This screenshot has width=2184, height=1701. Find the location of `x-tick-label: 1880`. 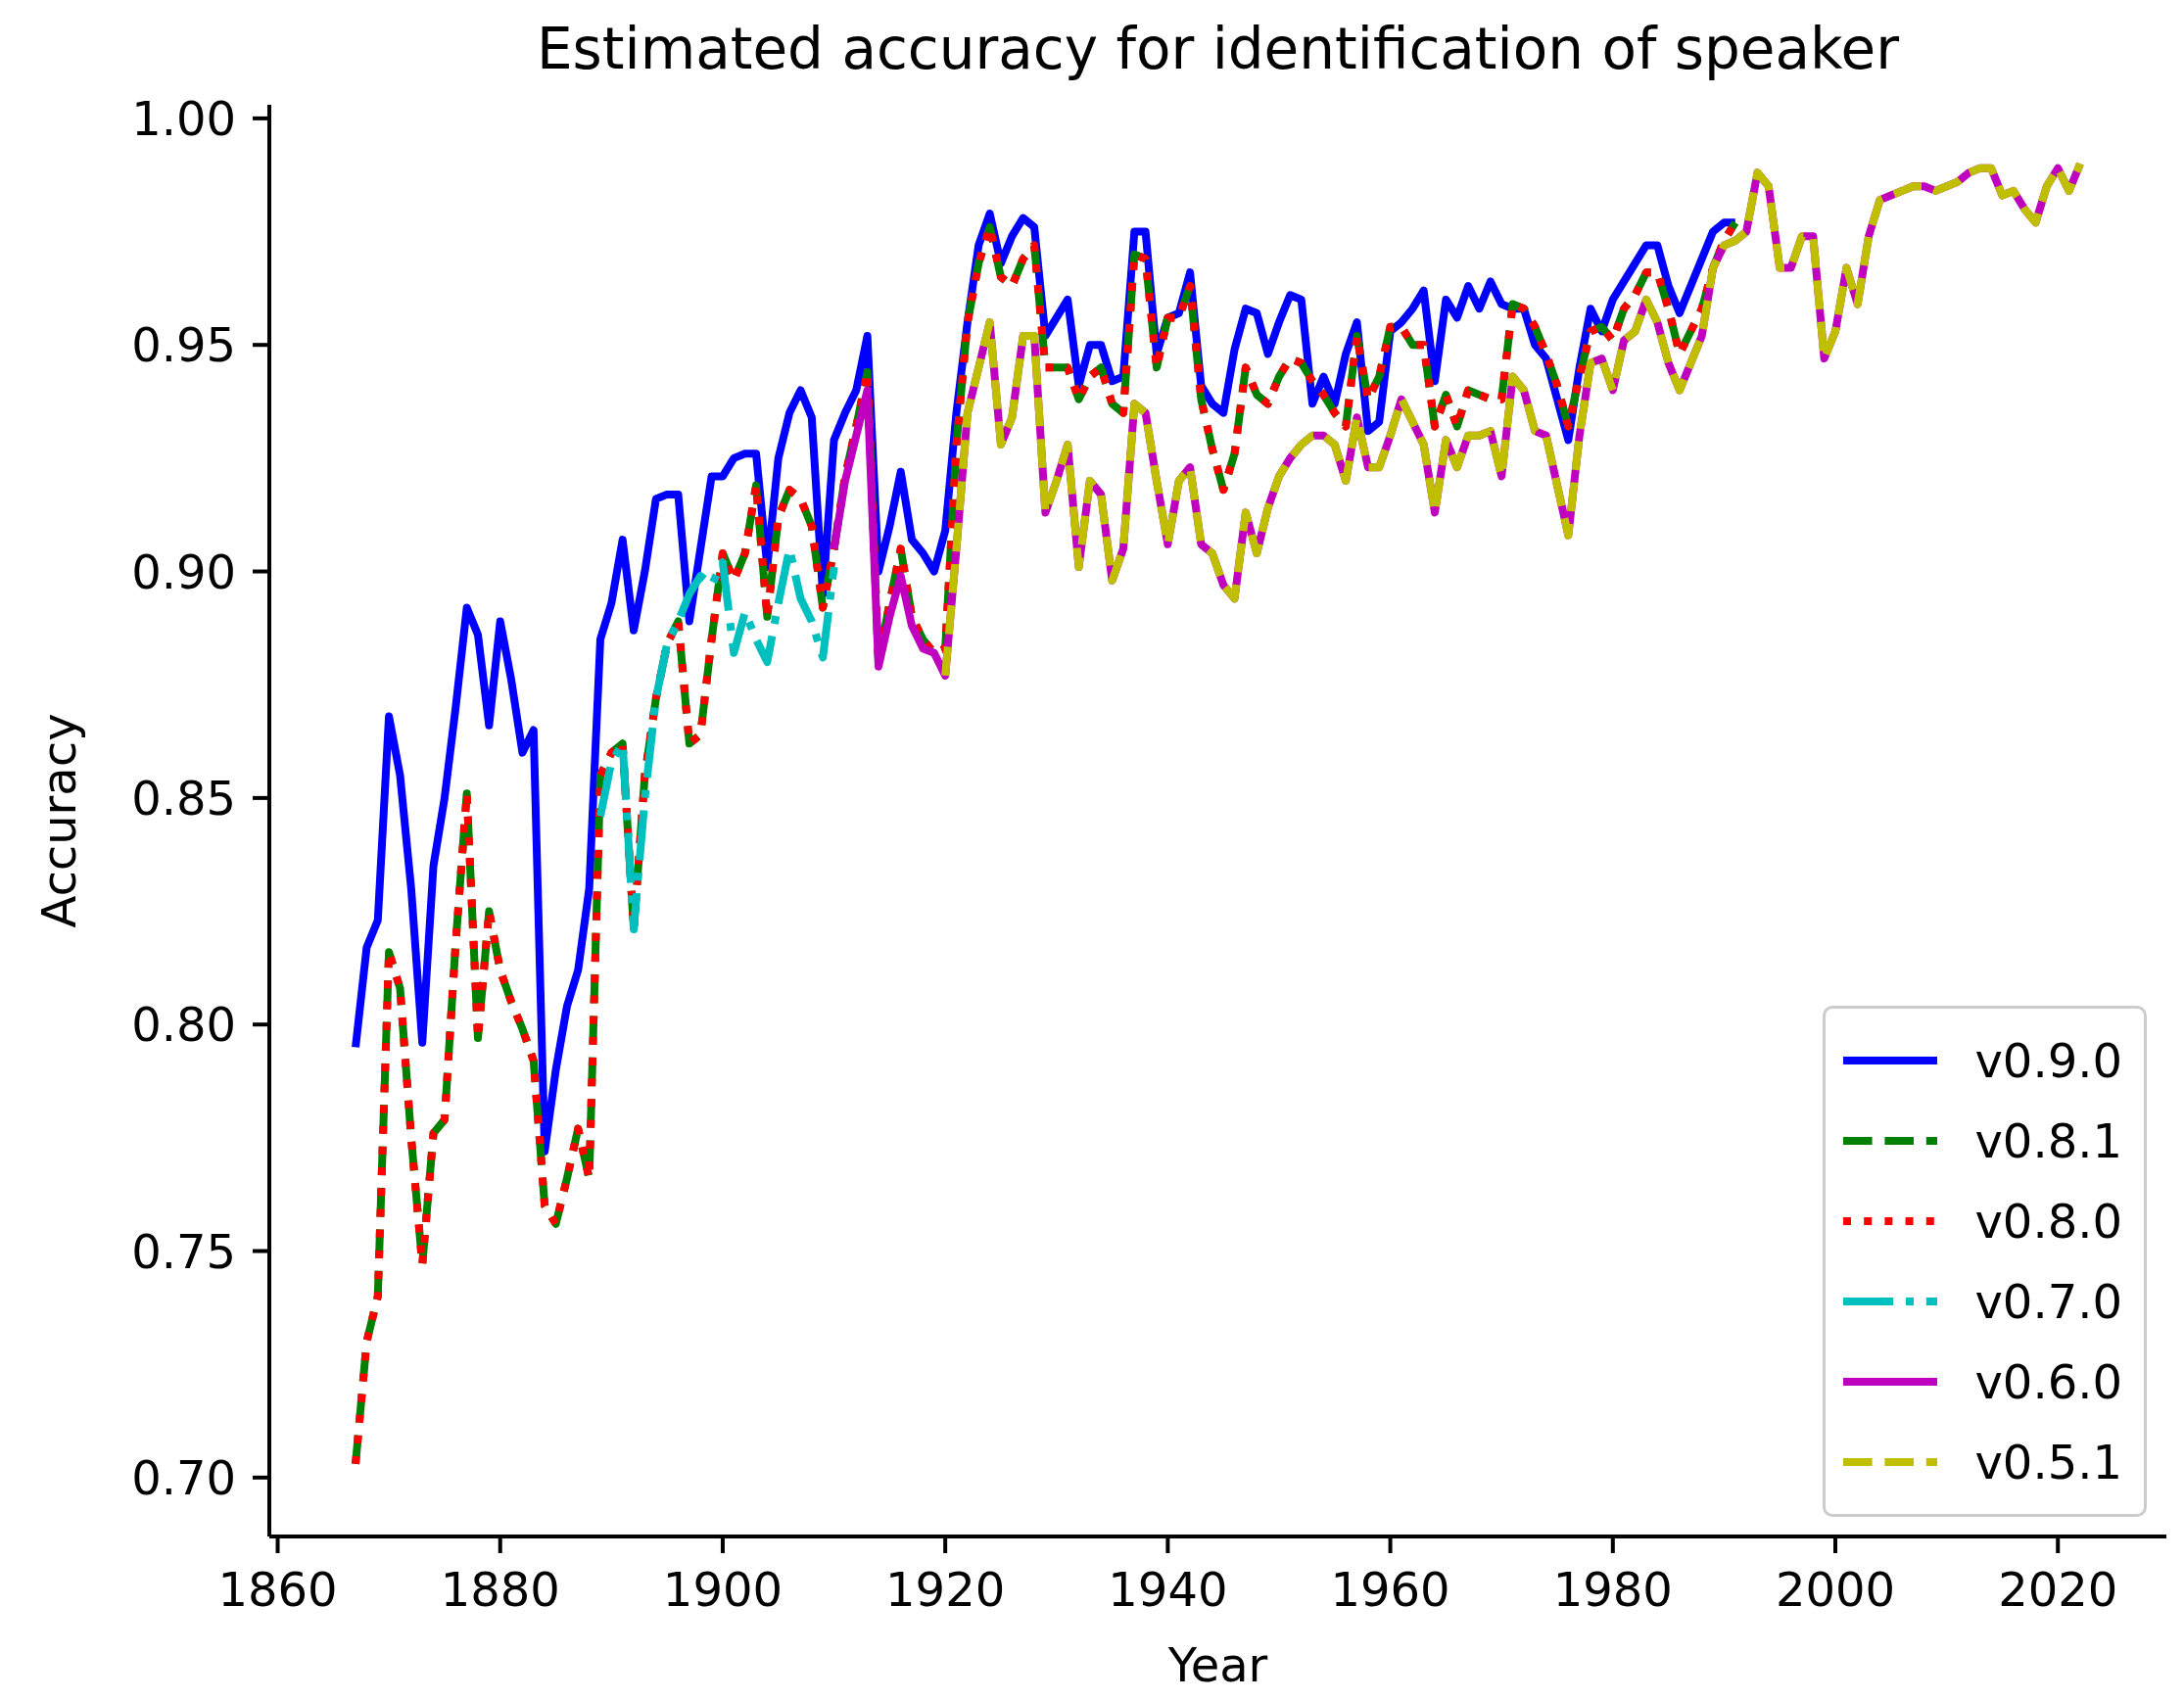

x-tick-label: 1880 is located at coordinates (500, 1590).